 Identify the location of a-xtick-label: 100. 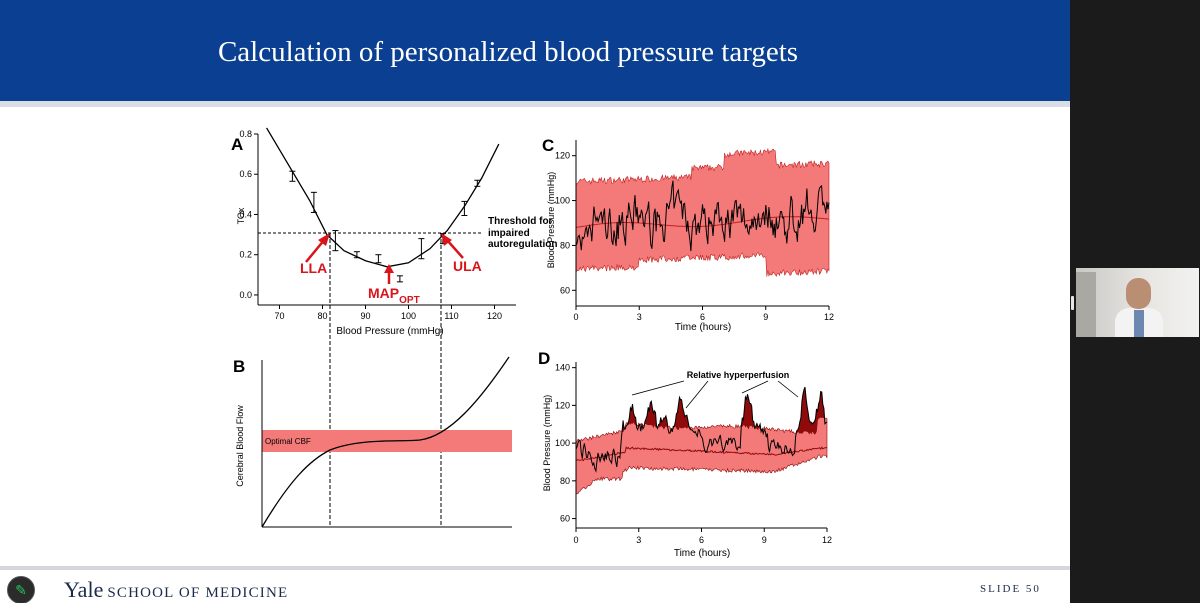
(408, 316).